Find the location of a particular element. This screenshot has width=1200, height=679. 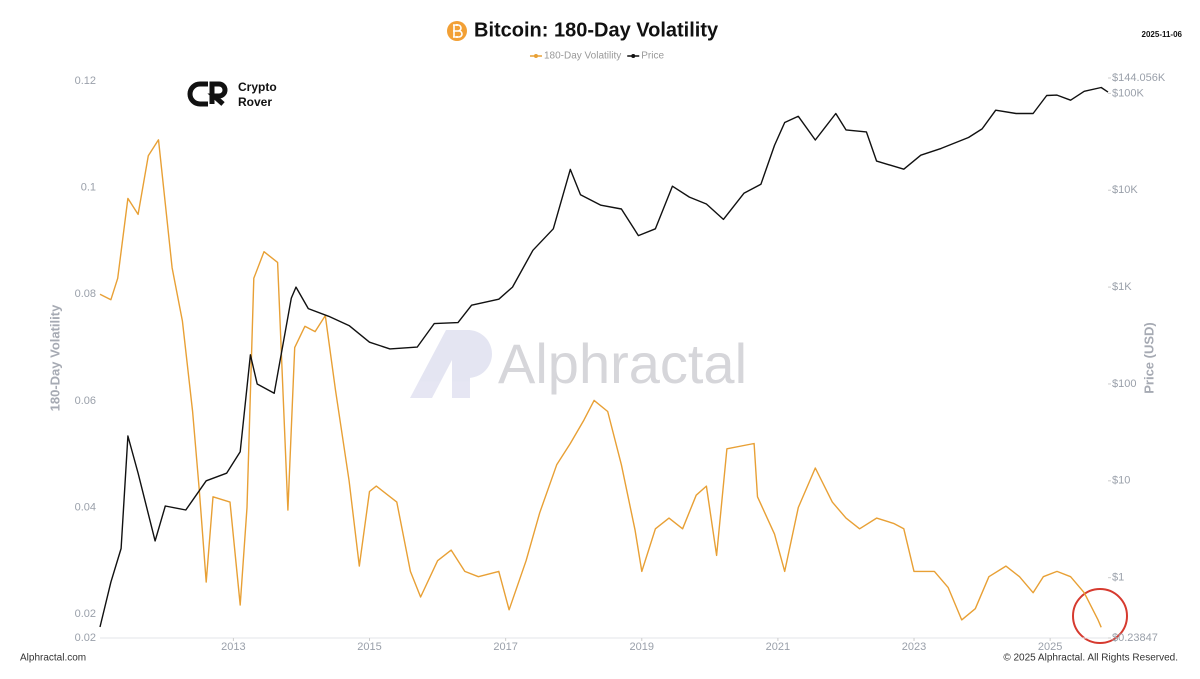

x-tick-label: 2025 is located at coordinates (1050, 647).